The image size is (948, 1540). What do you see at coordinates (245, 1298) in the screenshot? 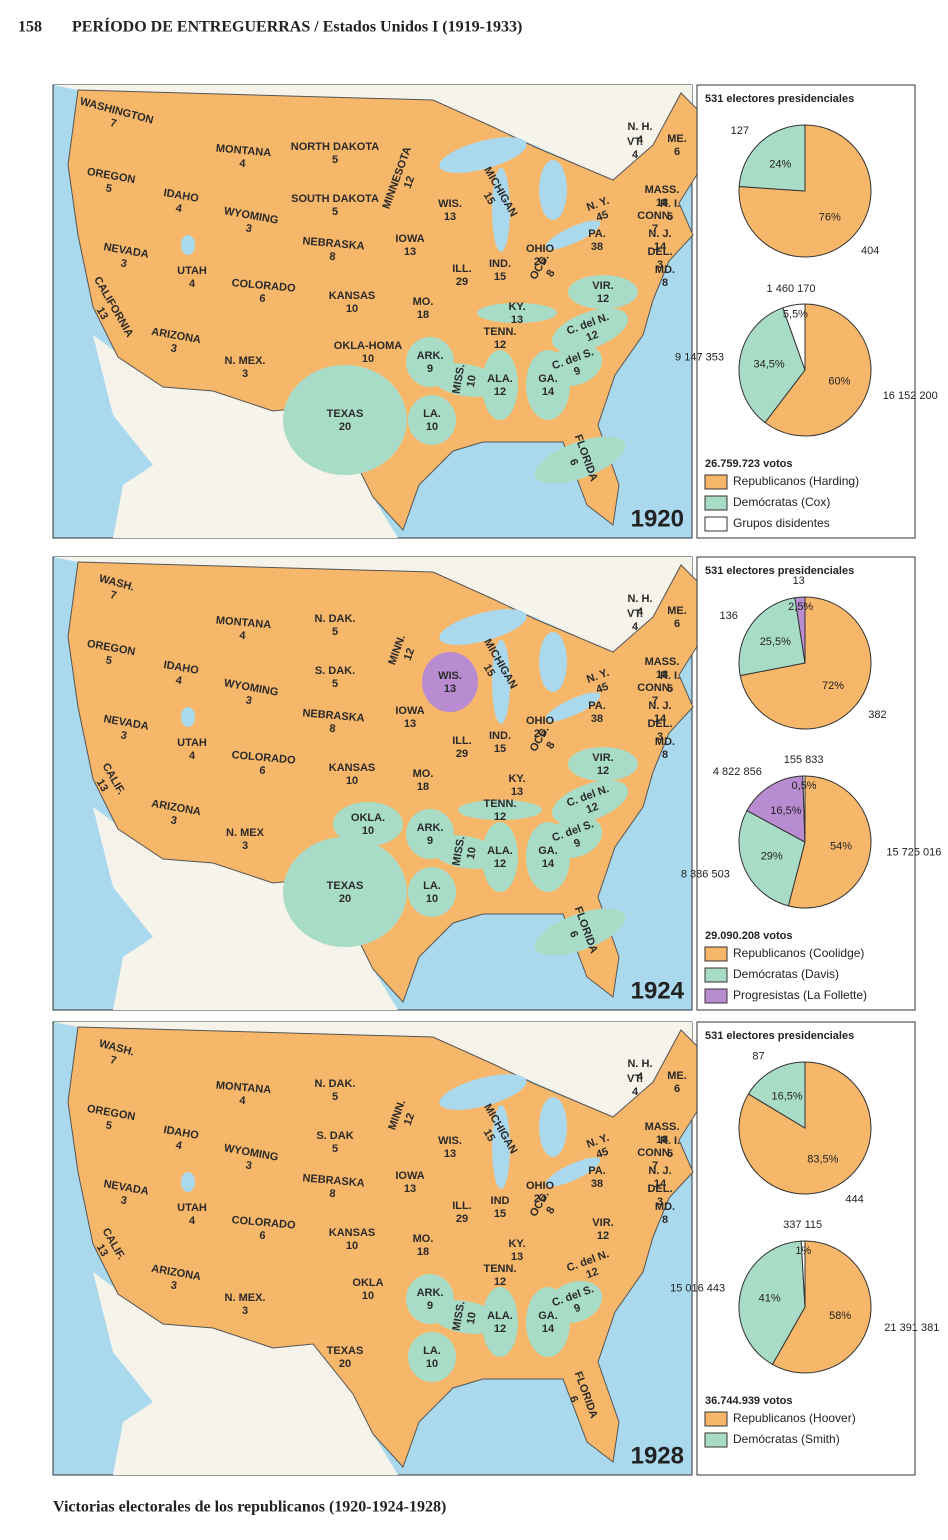
I see `state-name: N. MEX.` at bounding box center [245, 1298].